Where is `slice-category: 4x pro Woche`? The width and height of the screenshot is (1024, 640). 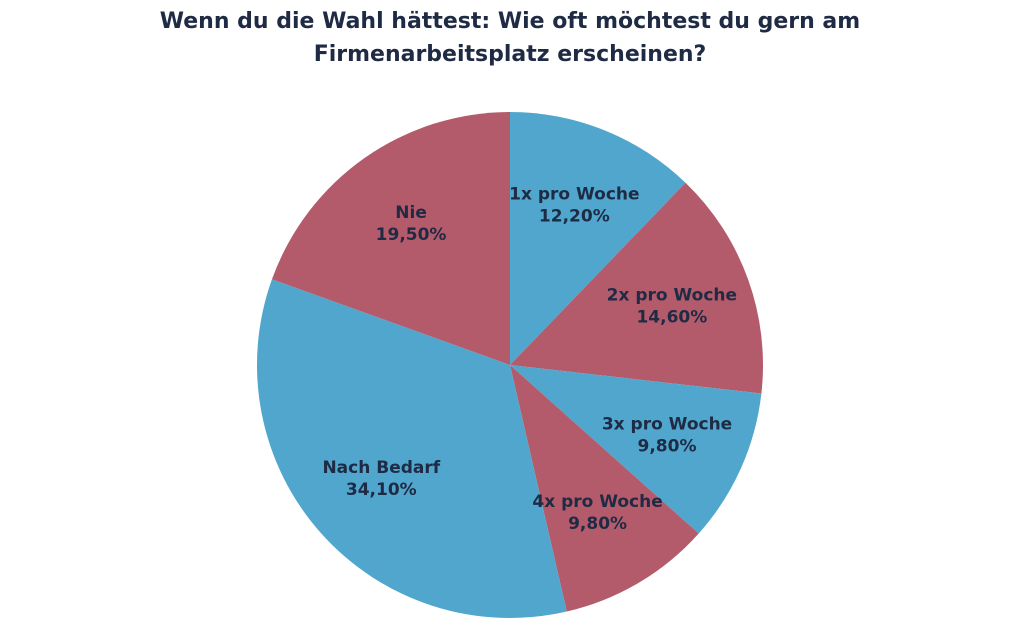
slice-category: 4x pro Woche is located at coordinates (597, 502).